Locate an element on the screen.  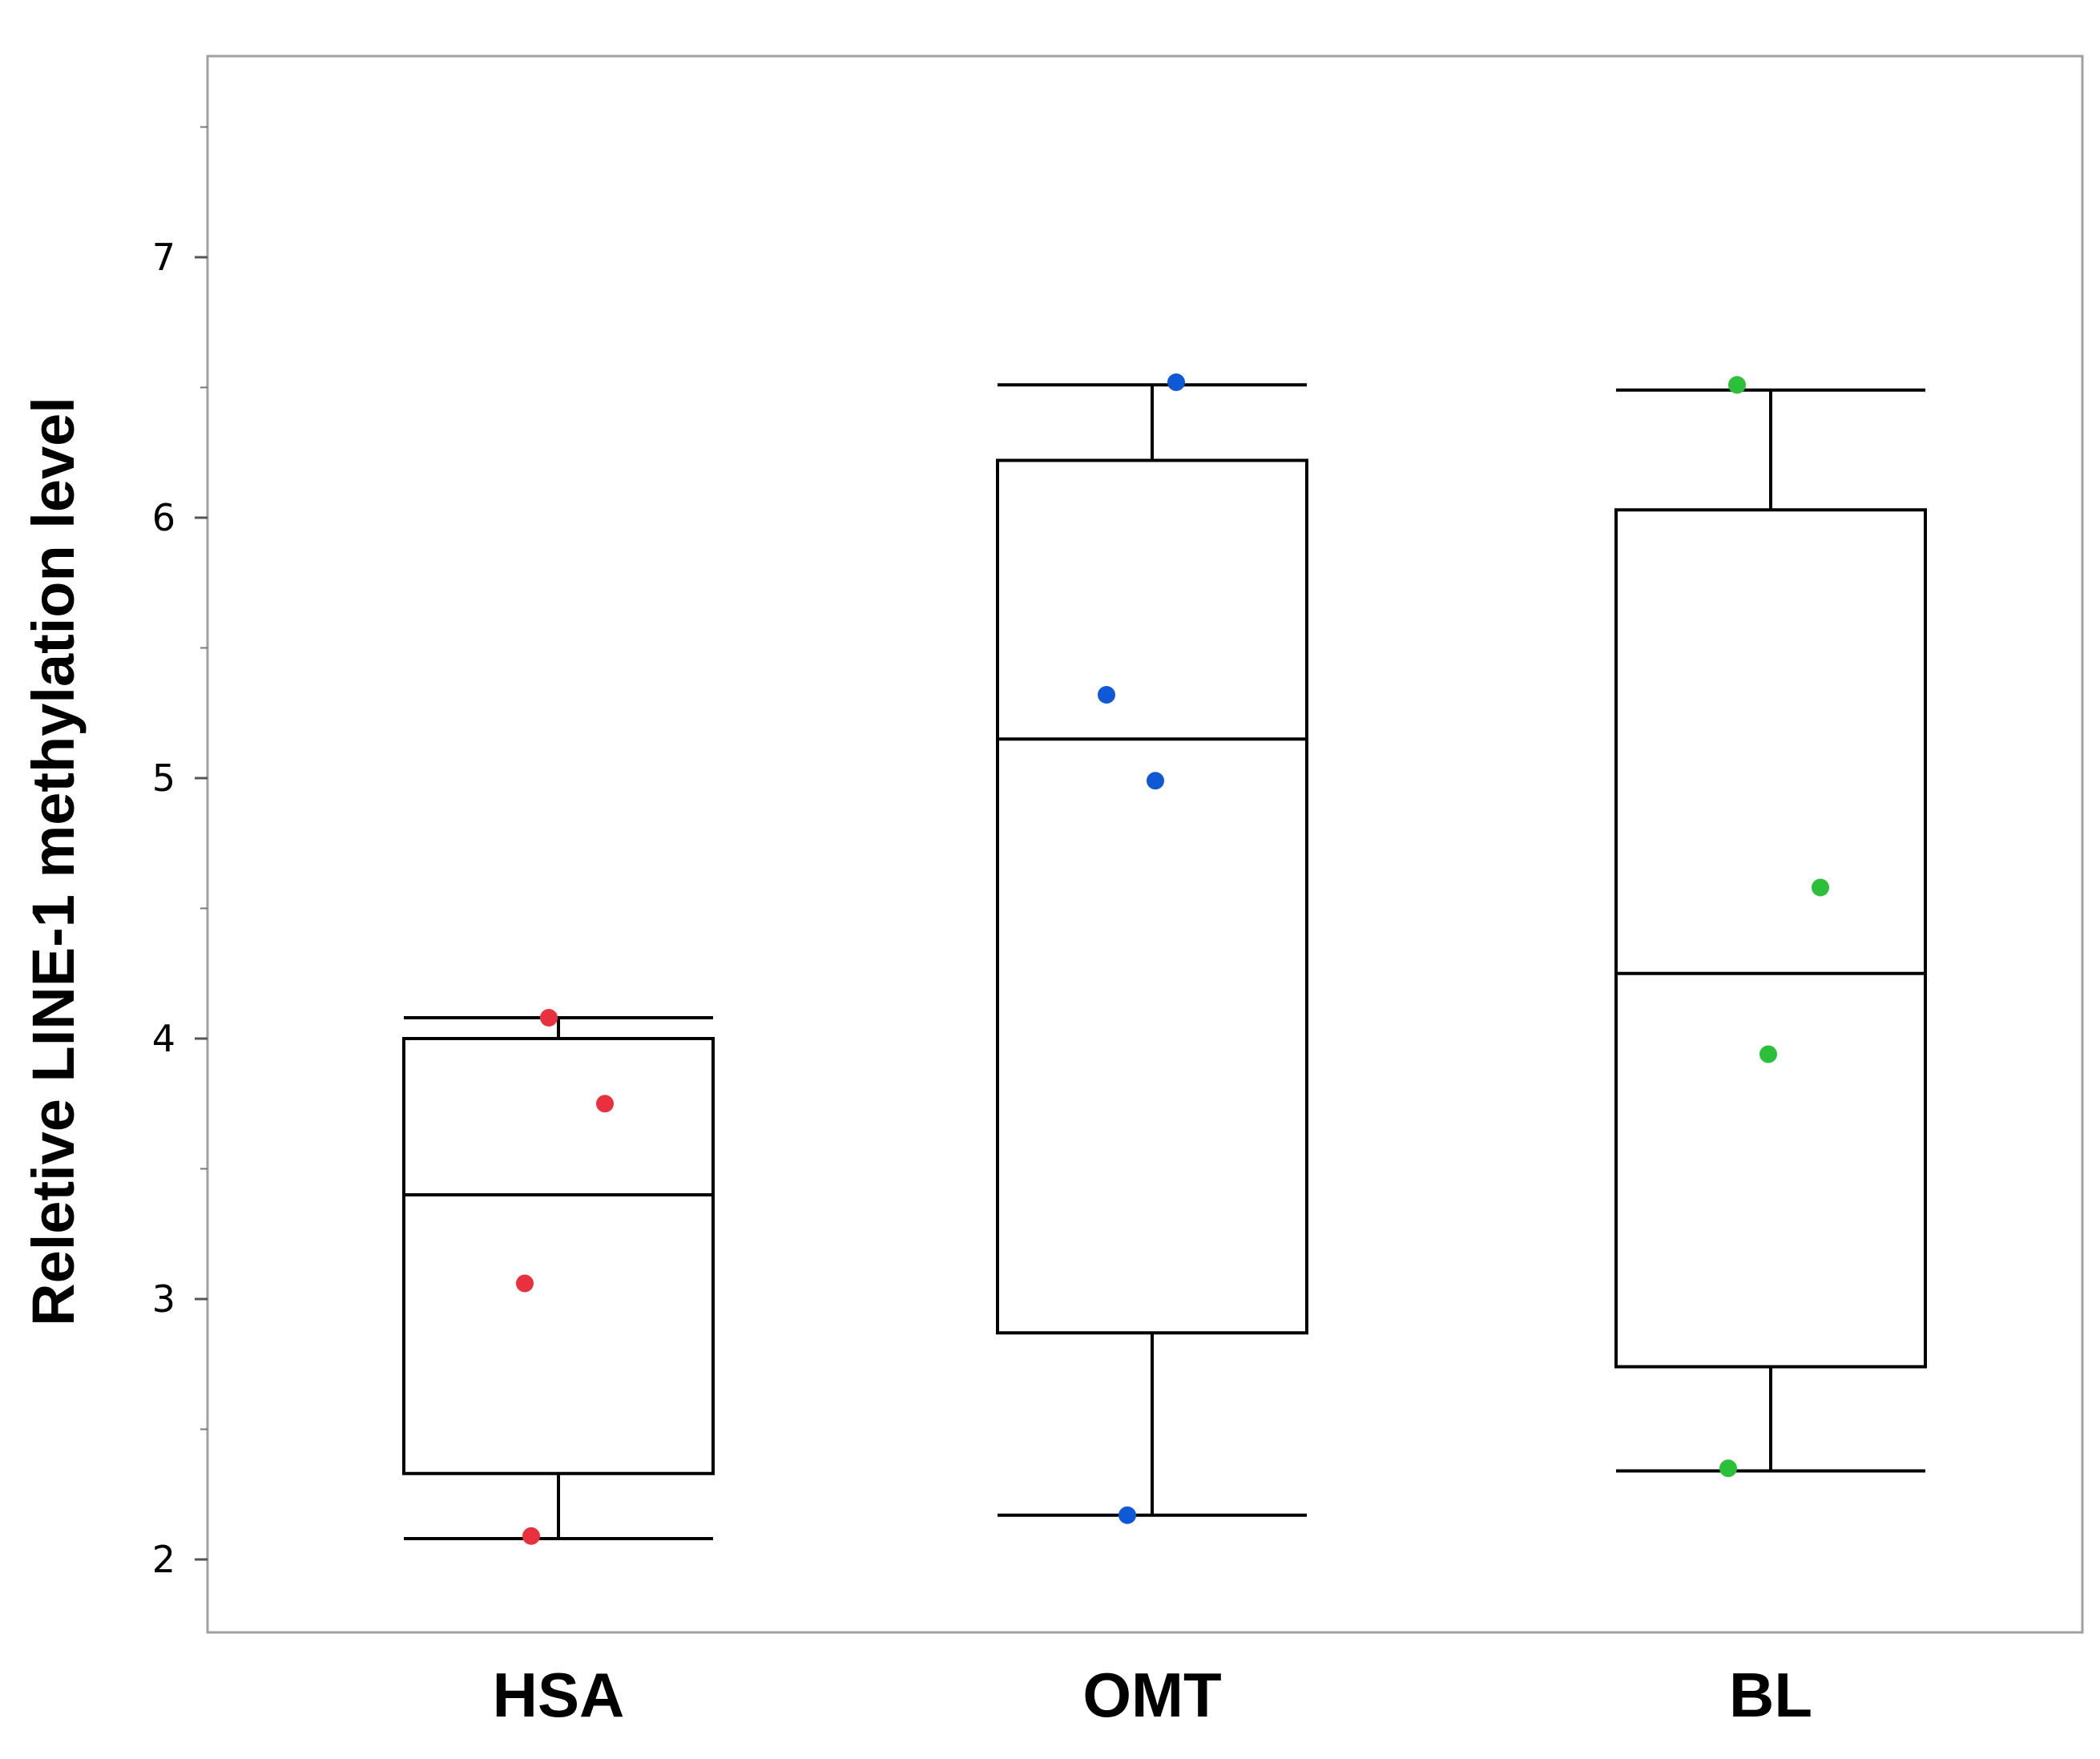
y-tick-label: 5 is located at coordinates (164, 778).